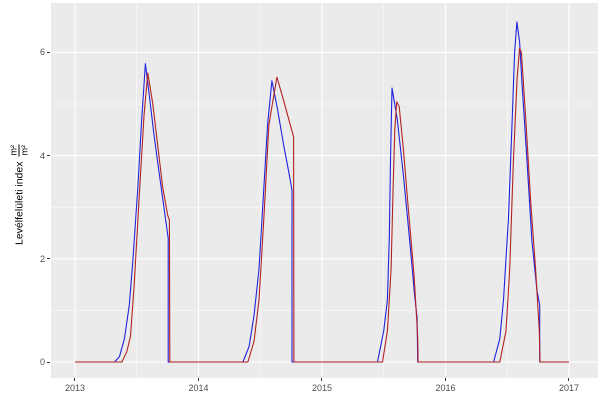 The width and height of the screenshot is (600, 400). Describe the element at coordinates (42, 155) in the screenshot. I see `y-tick-label: 4` at that location.